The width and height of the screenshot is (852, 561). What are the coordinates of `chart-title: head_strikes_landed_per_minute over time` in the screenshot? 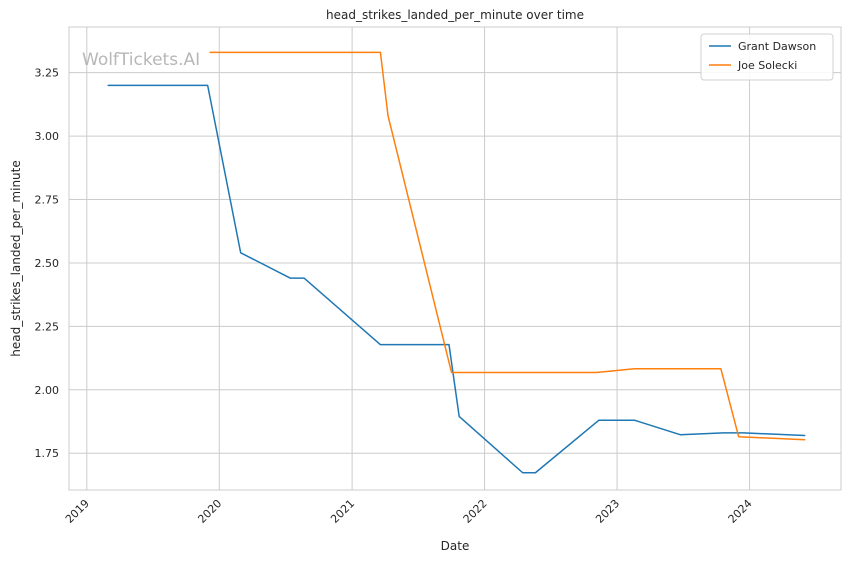 It's located at (455, 15).